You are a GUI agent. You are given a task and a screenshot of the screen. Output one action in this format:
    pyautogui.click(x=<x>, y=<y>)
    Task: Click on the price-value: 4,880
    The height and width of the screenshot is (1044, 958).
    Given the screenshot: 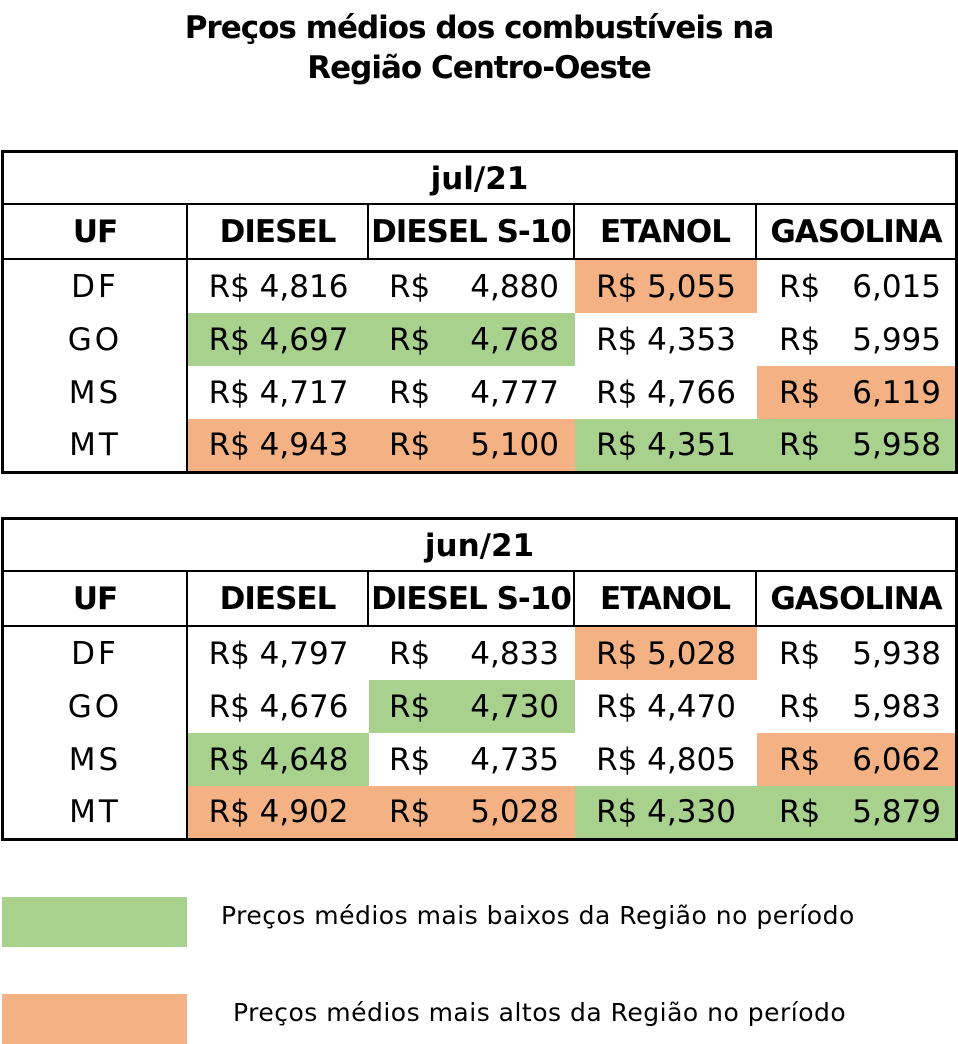 What is the action you would take?
    pyautogui.click(x=514, y=286)
    